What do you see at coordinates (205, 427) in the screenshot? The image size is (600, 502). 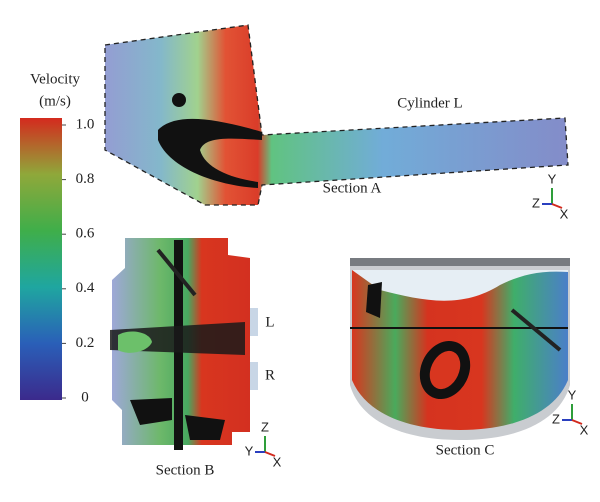 I see `blade-right` at bounding box center [205, 427].